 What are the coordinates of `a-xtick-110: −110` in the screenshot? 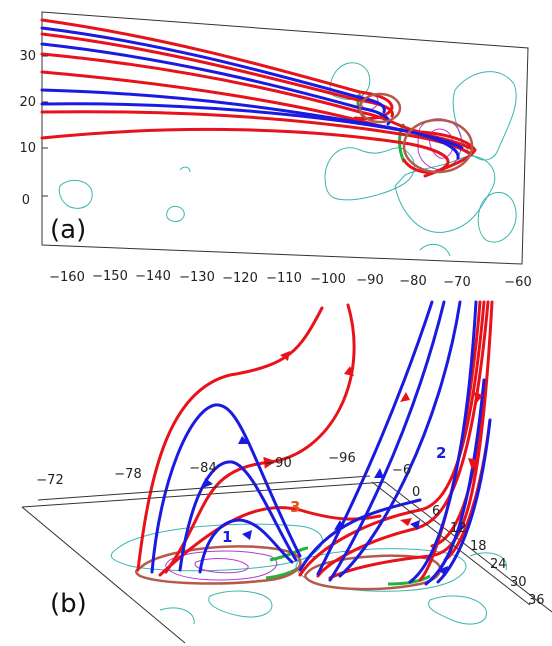 It's located at (284, 278).